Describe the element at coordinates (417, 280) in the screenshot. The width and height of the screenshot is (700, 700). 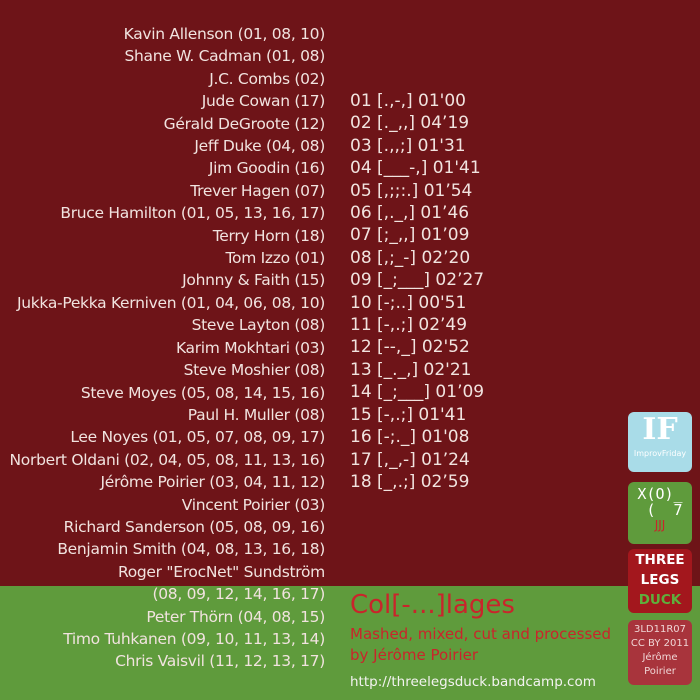
I see `track-item: 09 [_;___] 02’27` at that location.